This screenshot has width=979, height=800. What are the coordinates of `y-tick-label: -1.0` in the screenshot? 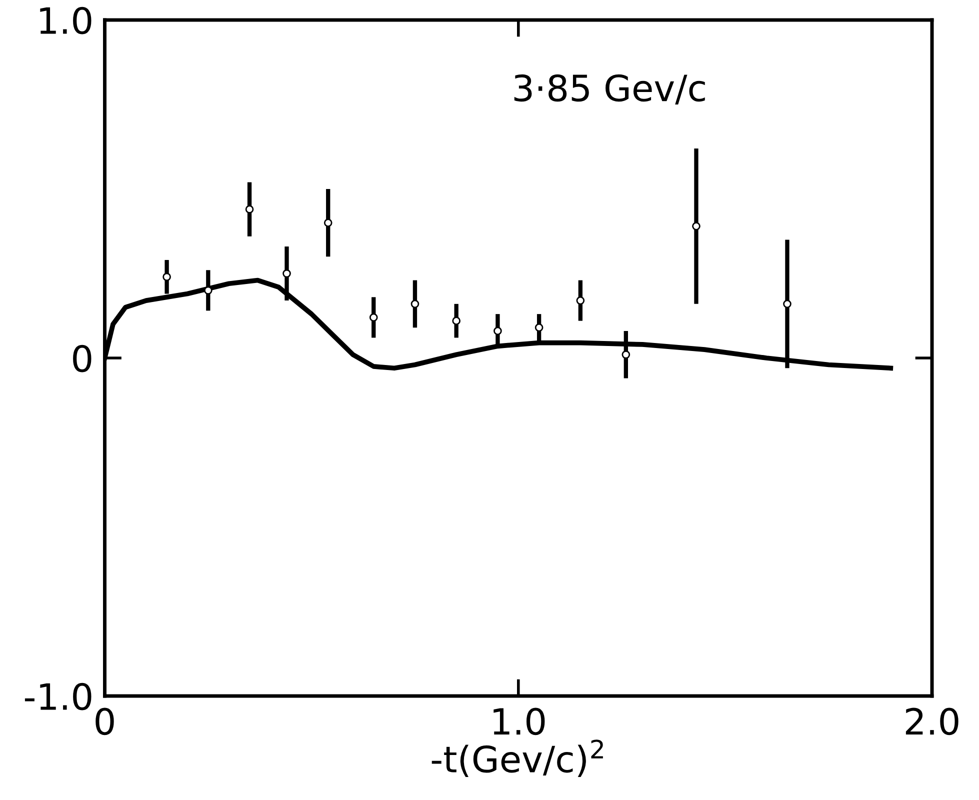 It's located at (58, 696).